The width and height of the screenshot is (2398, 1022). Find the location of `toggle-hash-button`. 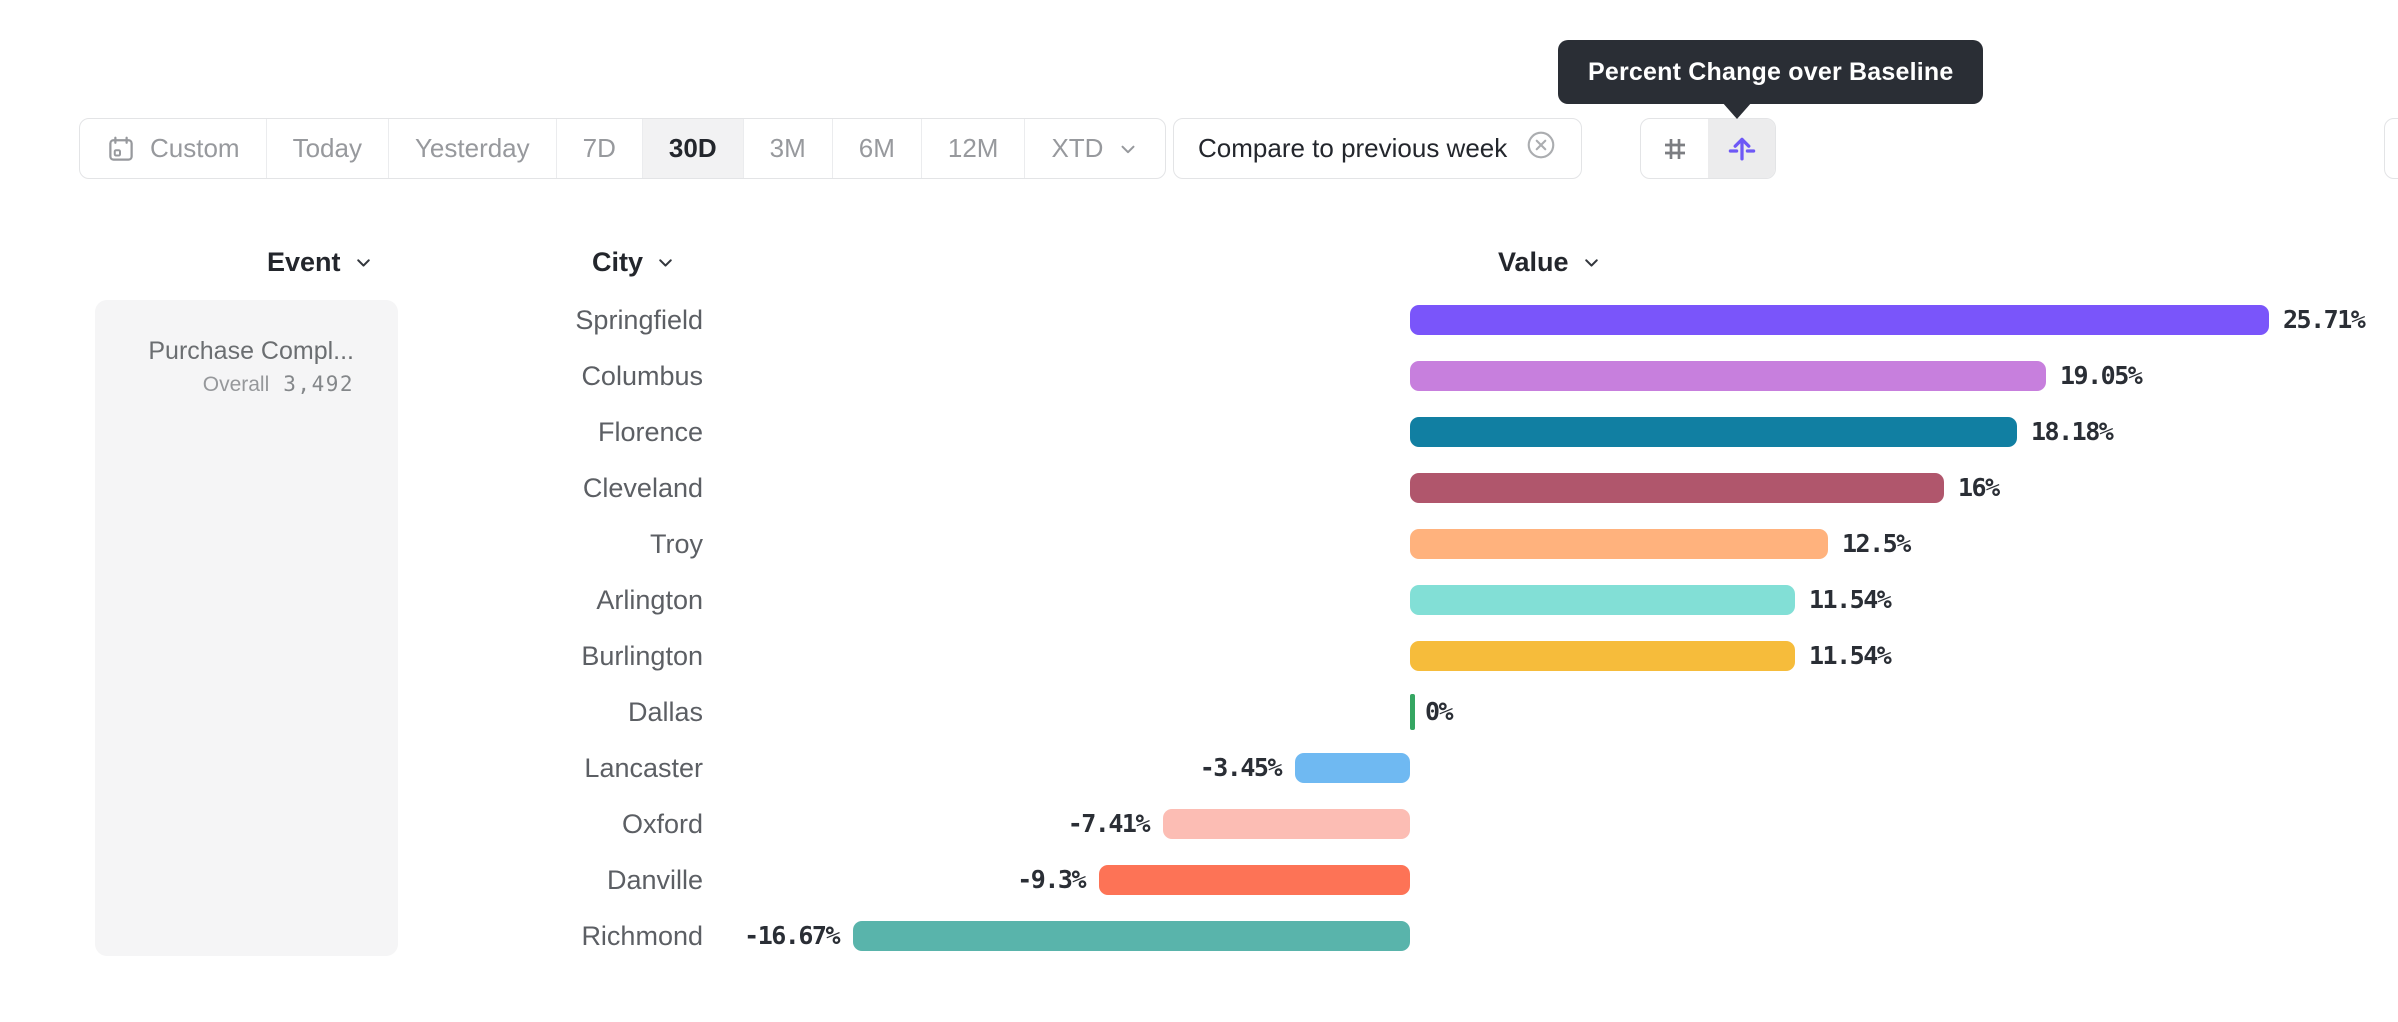

toggle-hash-button is located at coordinates (1674, 148).